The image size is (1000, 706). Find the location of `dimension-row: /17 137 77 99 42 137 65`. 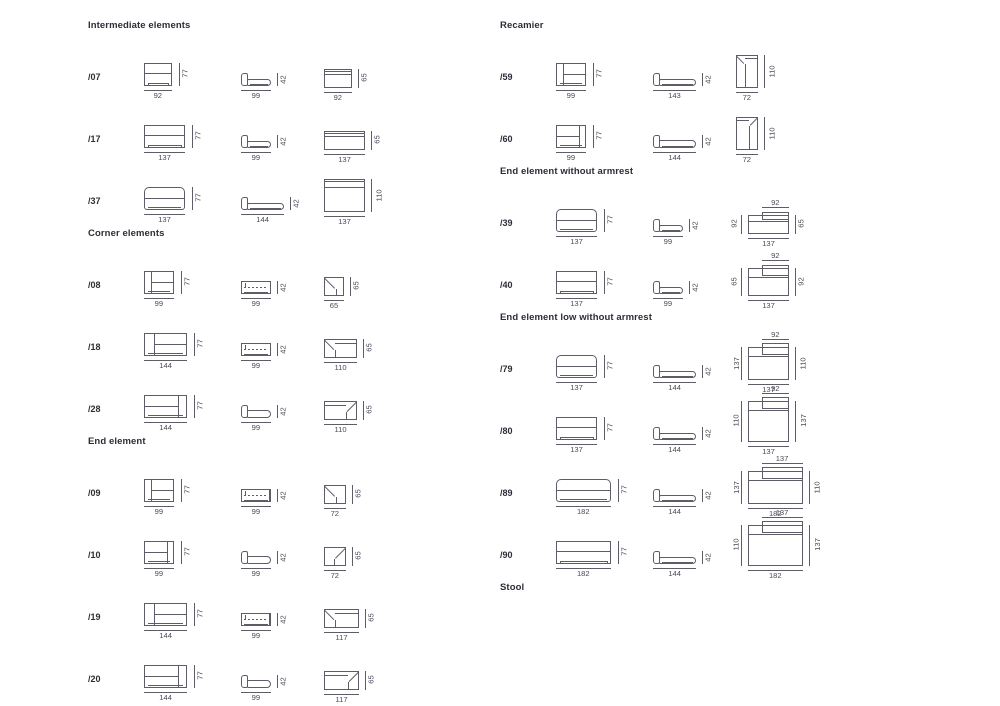

dimension-row: /17 137 77 99 42 137 65 is located at coordinates (298, 135).